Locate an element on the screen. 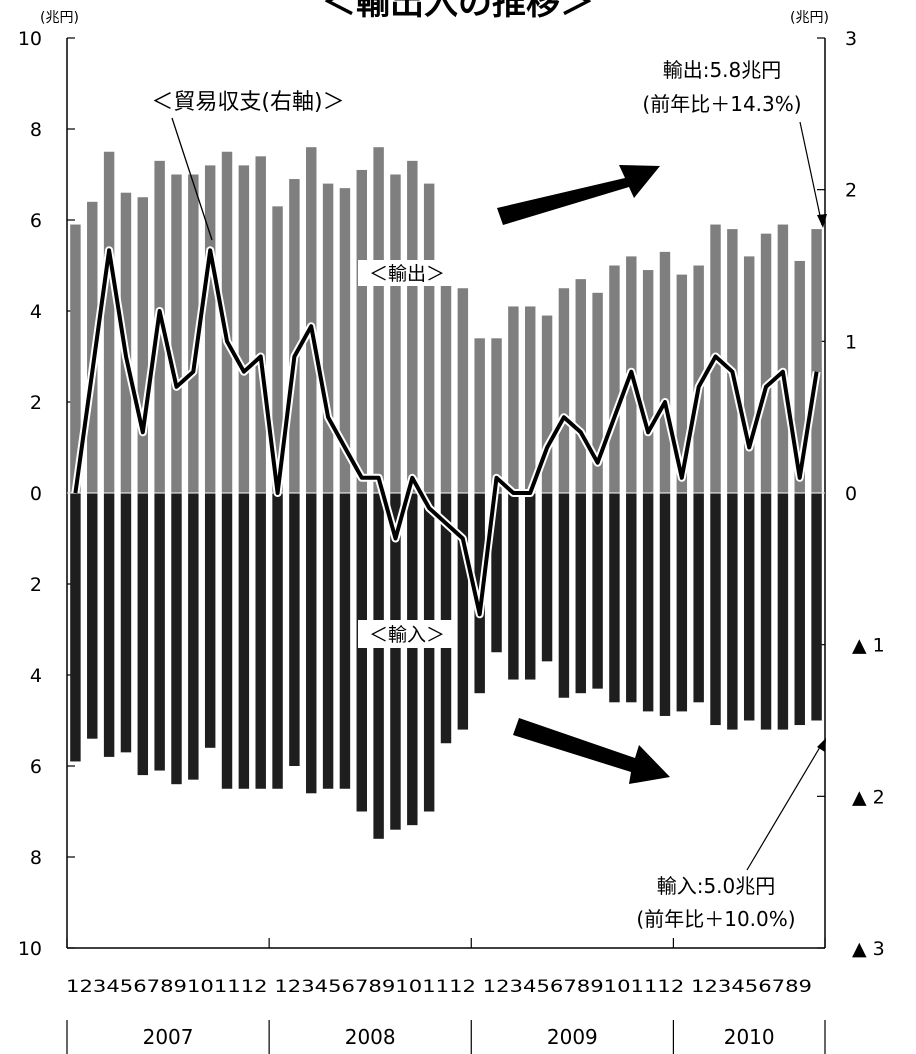  year-label: 2007 is located at coordinates (168, 1037).